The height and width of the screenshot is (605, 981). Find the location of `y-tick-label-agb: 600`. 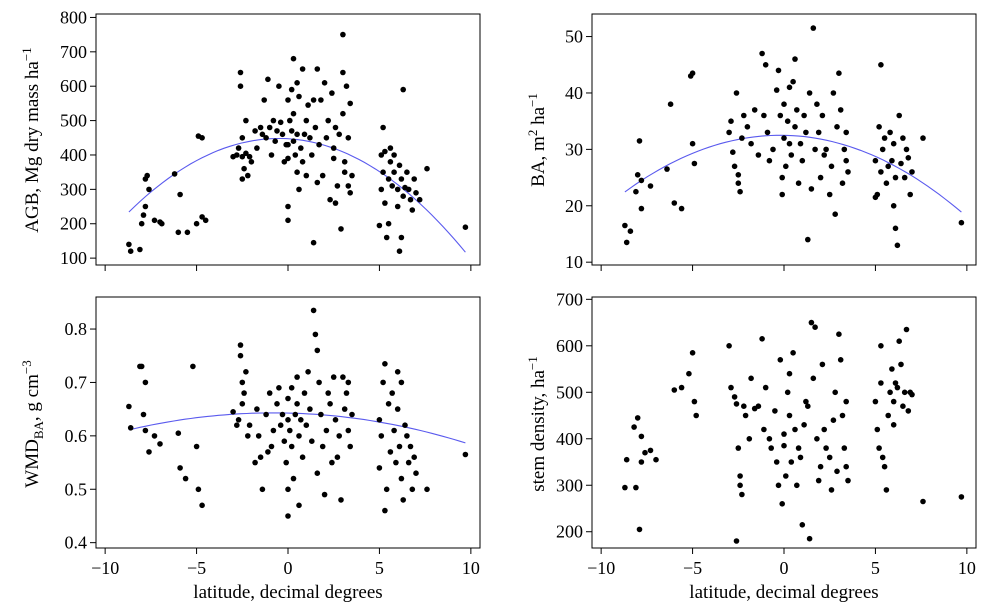

y-tick-label-agb: 600 is located at coordinates (73, 86).